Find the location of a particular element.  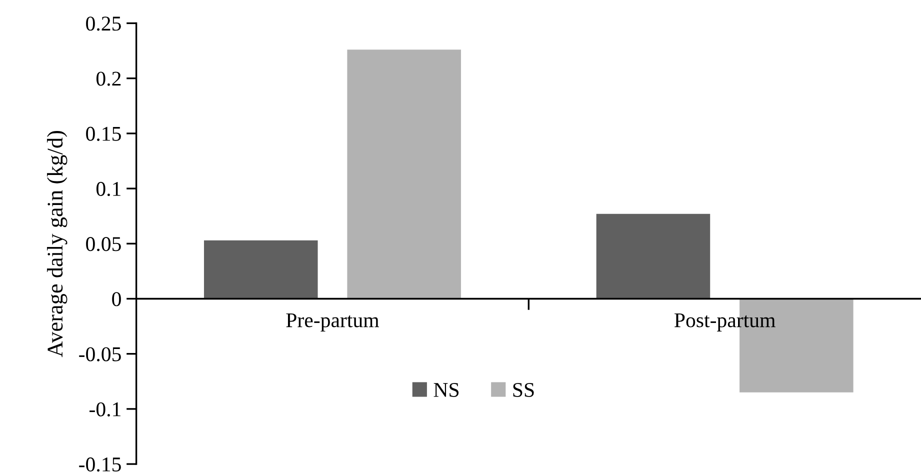

y-tick-label: 0.2 is located at coordinates (108, 79).